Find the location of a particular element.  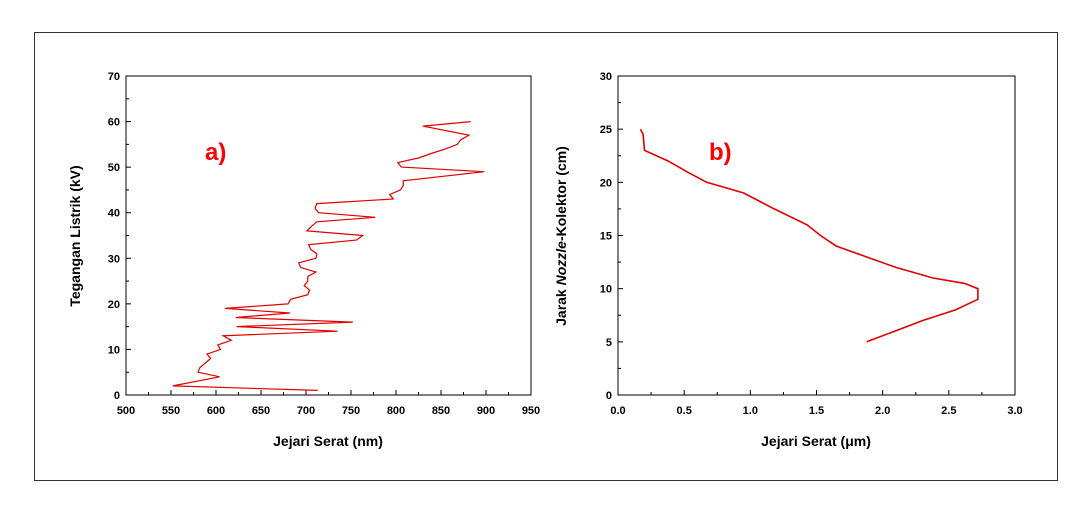

panel-a-x-tick-label: 650 is located at coordinates (261, 411).